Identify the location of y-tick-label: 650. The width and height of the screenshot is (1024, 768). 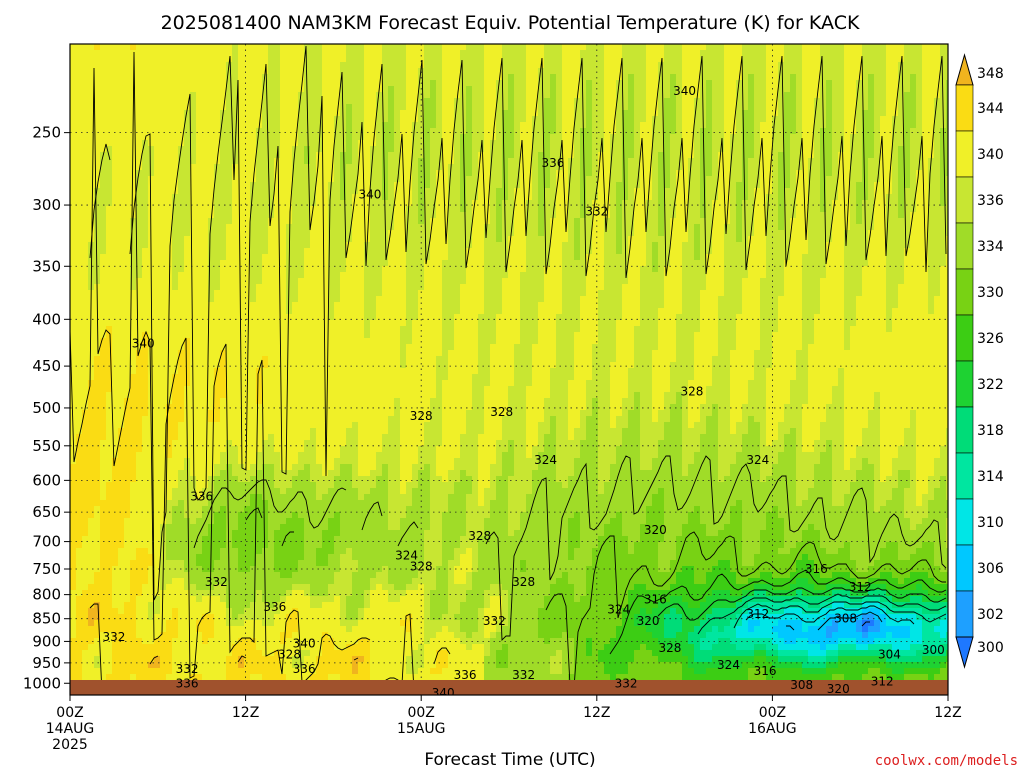
(46, 512).